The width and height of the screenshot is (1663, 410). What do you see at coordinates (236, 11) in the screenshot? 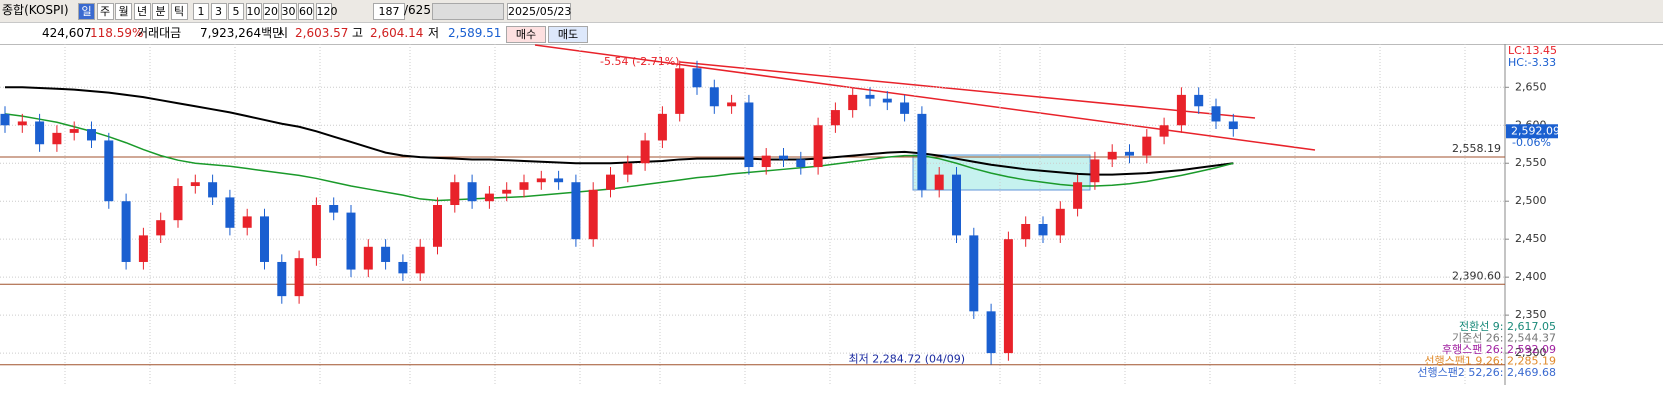
I see `toolbar-button: 5` at bounding box center [236, 11].